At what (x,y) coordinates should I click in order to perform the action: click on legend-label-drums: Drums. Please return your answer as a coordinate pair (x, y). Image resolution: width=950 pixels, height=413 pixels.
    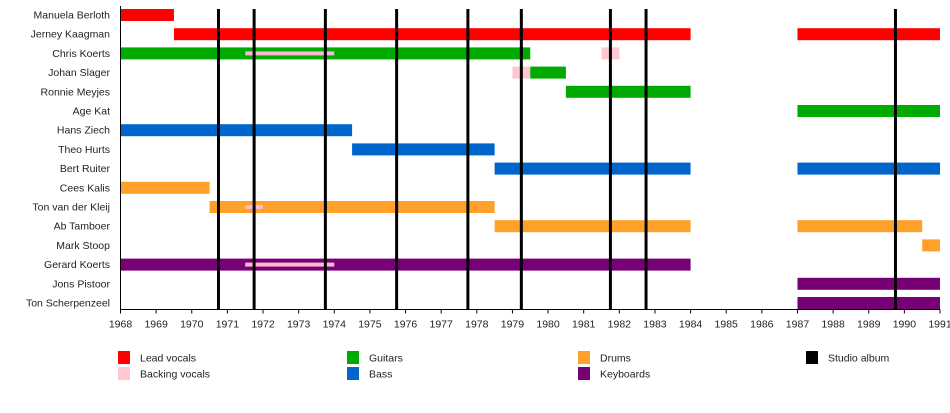
    Looking at the image, I should click on (615, 359).